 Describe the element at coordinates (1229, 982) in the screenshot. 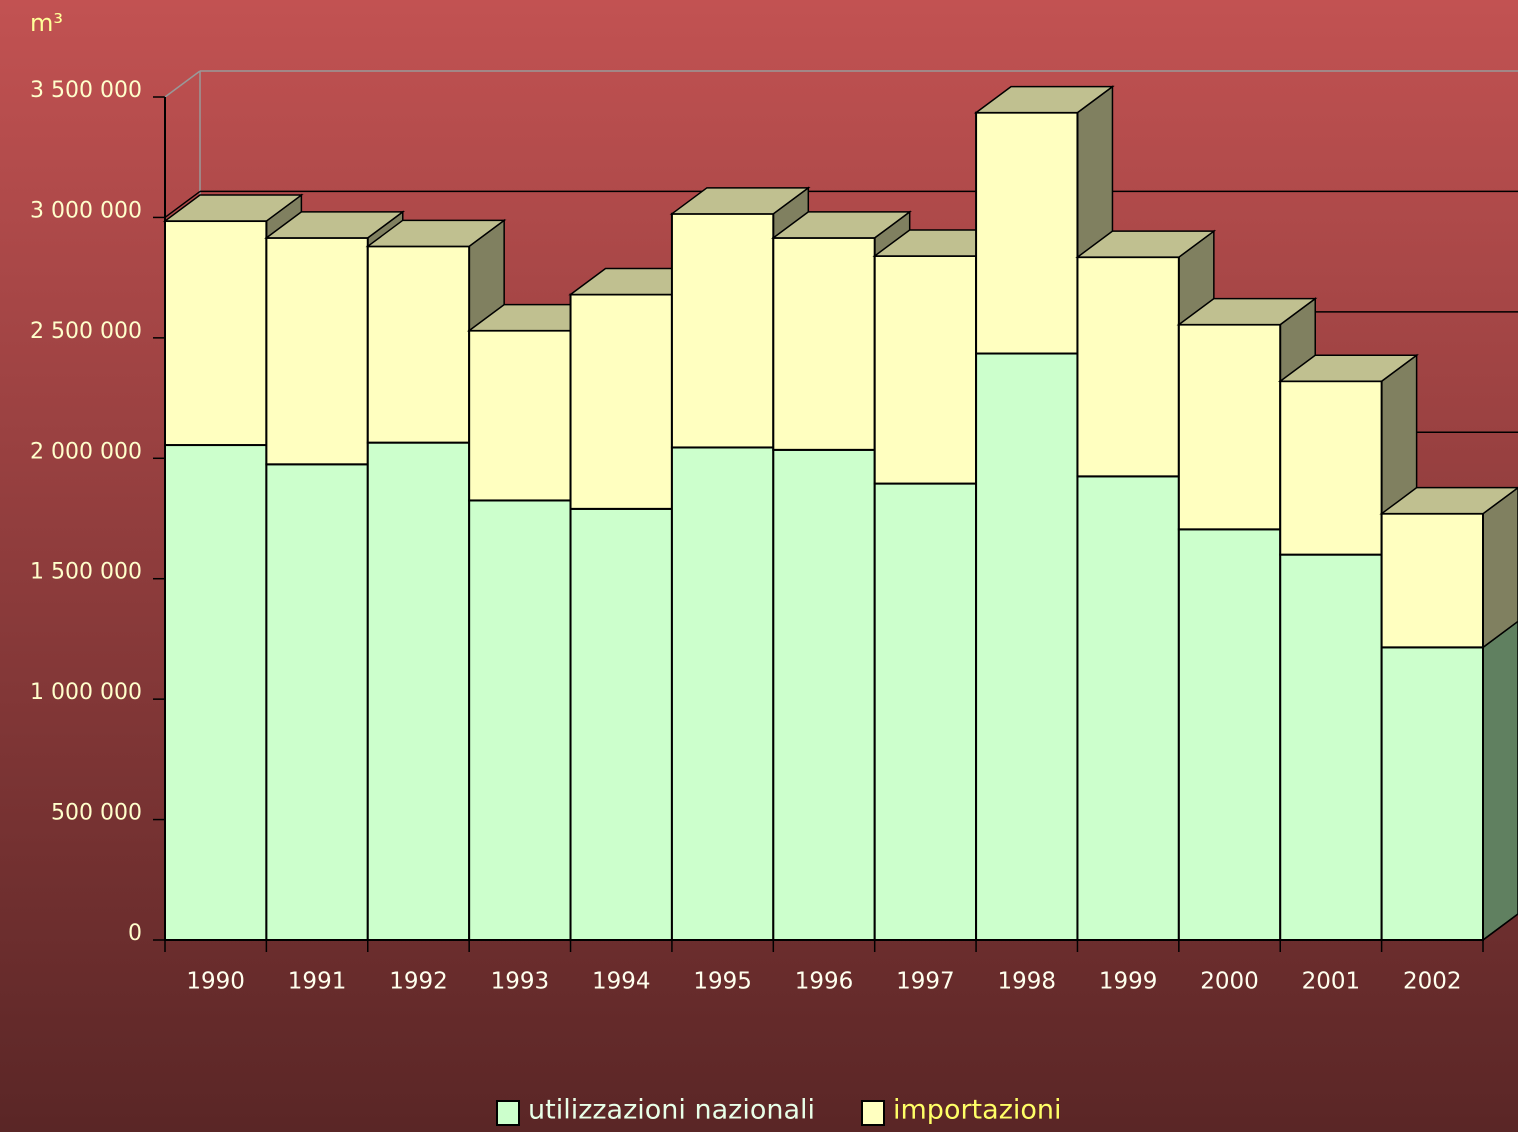

I see `x-tick-label: 2000` at that location.